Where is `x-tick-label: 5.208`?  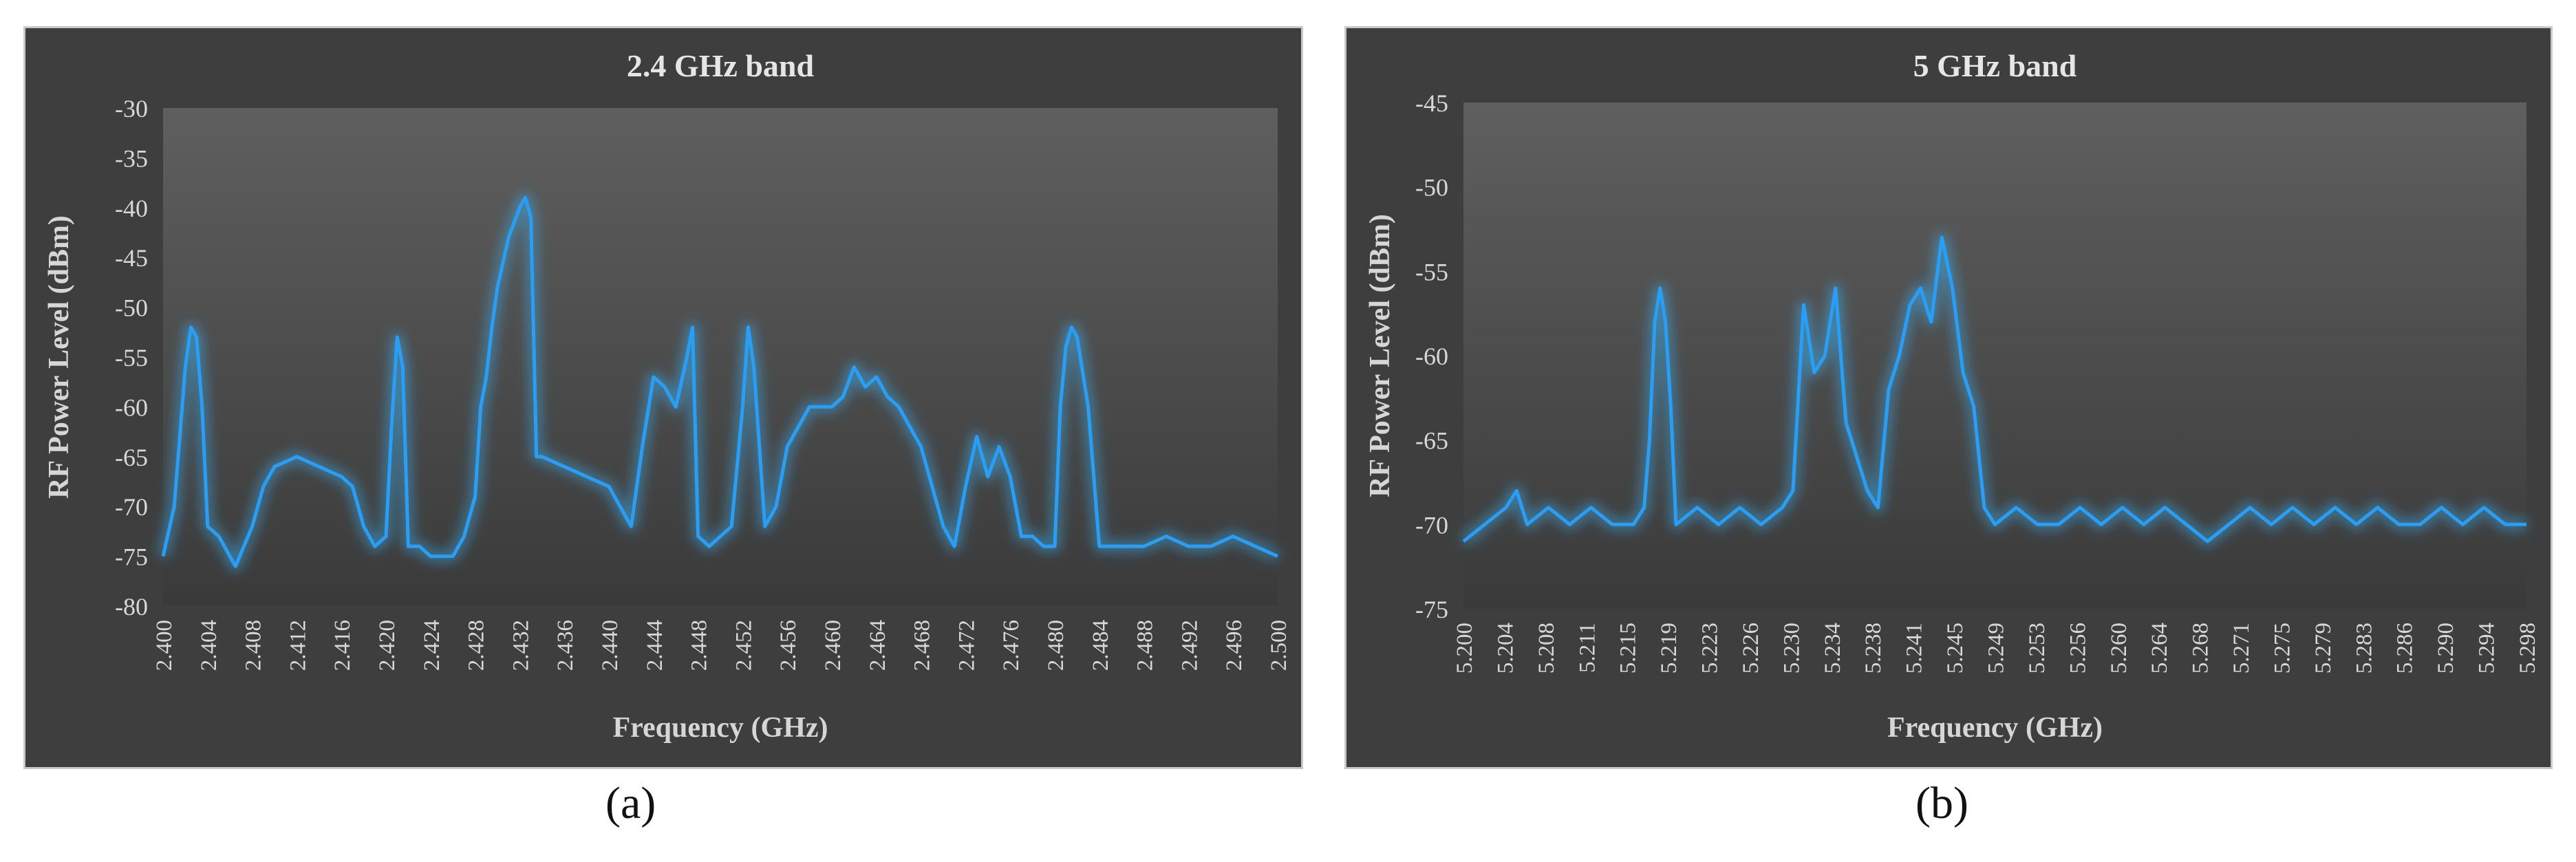 x-tick-label: 5.208 is located at coordinates (1547, 648).